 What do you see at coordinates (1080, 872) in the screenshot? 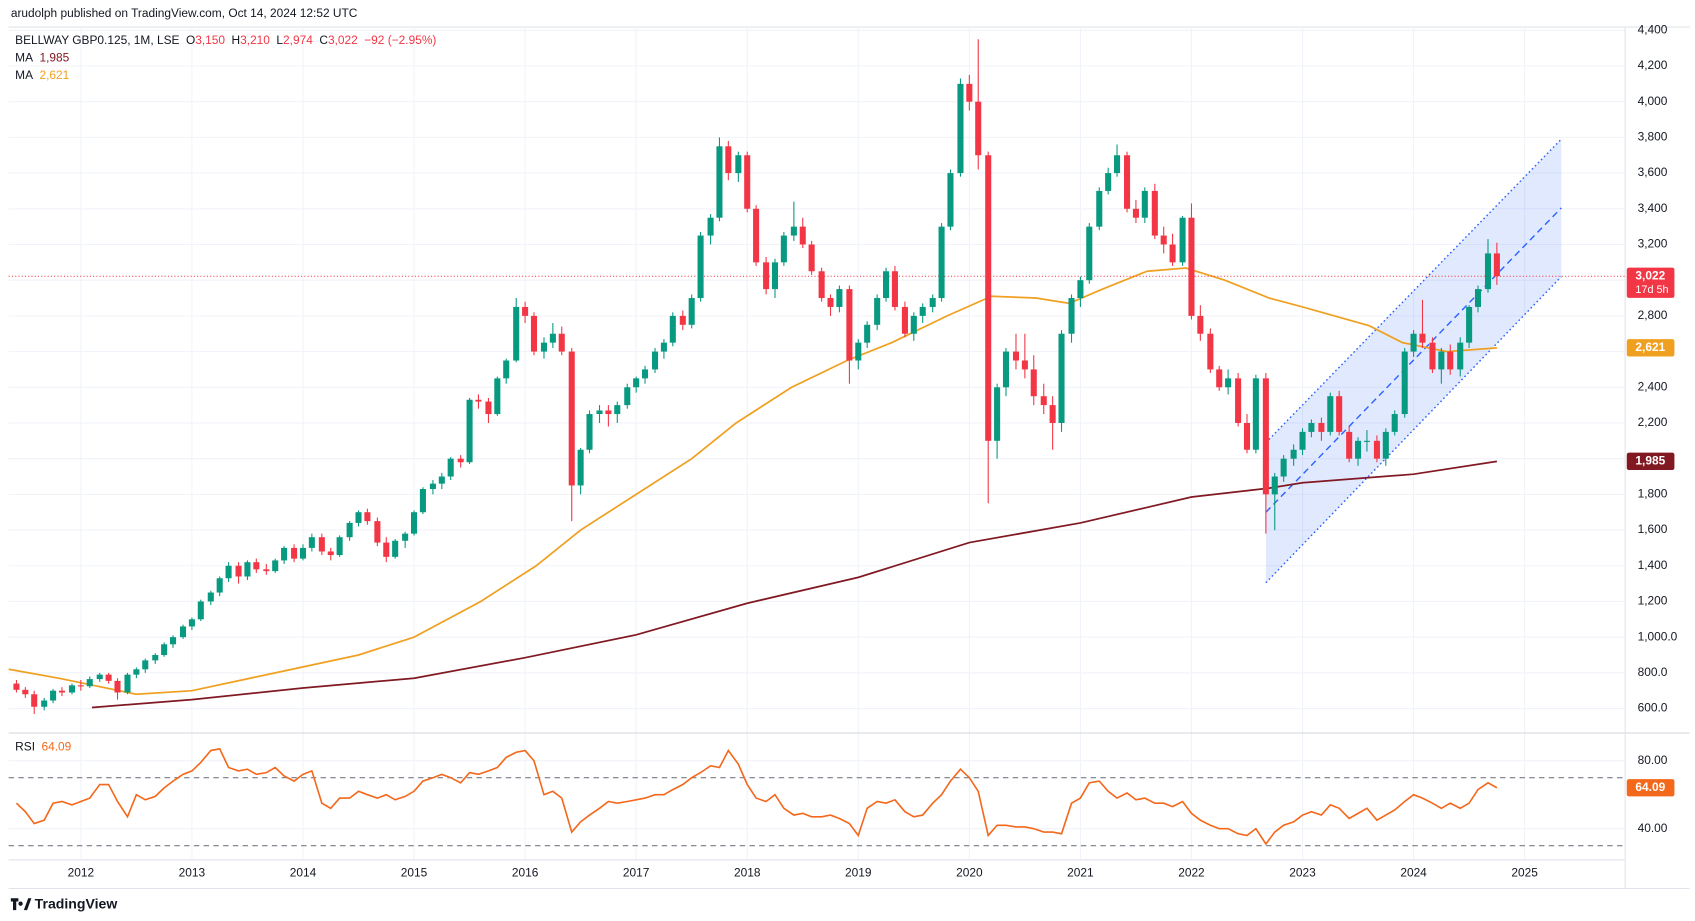
I see `x-tick-label: 2021` at bounding box center [1080, 872].